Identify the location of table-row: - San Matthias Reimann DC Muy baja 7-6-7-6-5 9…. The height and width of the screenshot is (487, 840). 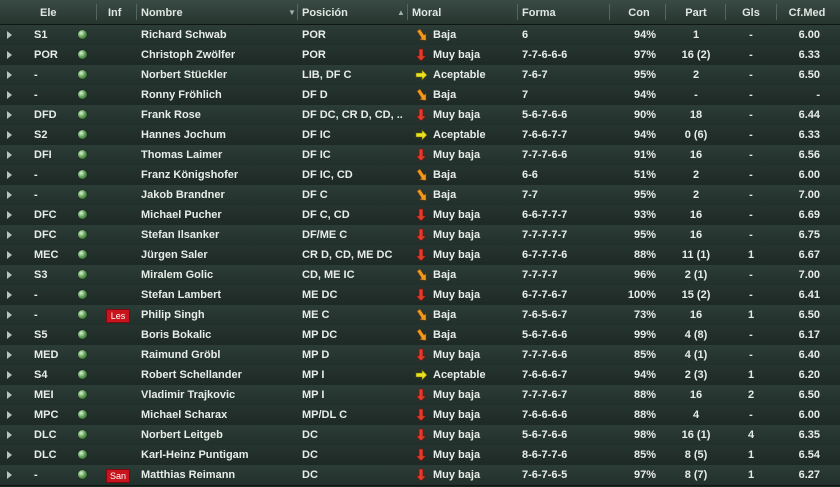
(420, 475).